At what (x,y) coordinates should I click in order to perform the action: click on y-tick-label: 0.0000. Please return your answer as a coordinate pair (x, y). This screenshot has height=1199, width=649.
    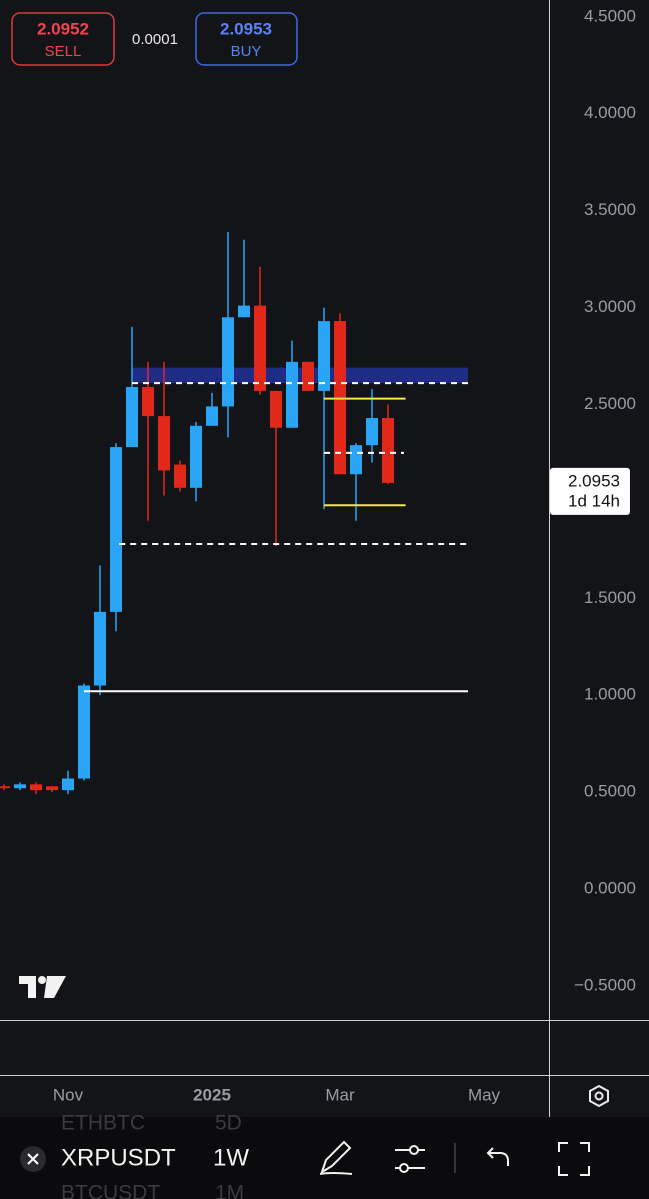
    Looking at the image, I should click on (610, 887).